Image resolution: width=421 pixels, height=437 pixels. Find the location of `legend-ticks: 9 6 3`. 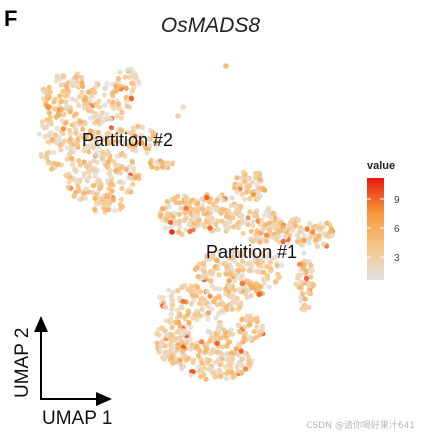

legend-ticks: 9 6 3 is located at coordinates (383, 229).